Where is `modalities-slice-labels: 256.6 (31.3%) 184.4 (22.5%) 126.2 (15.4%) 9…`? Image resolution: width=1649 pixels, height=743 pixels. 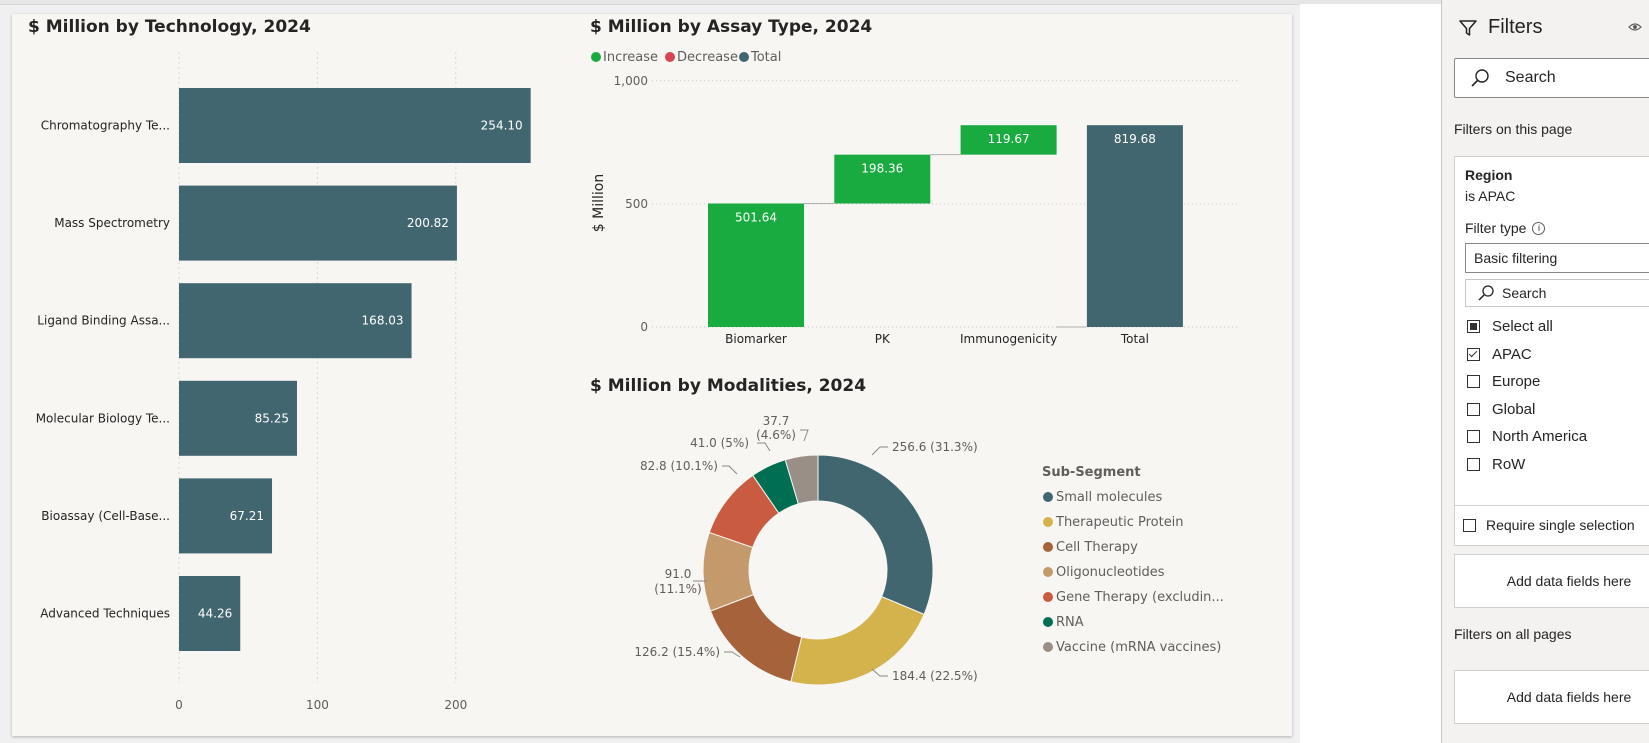 modalities-slice-labels: 256.6 (31.3%) 184.4 (22.5%) 126.2 (15.4%) 9… is located at coordinates (805, 548).